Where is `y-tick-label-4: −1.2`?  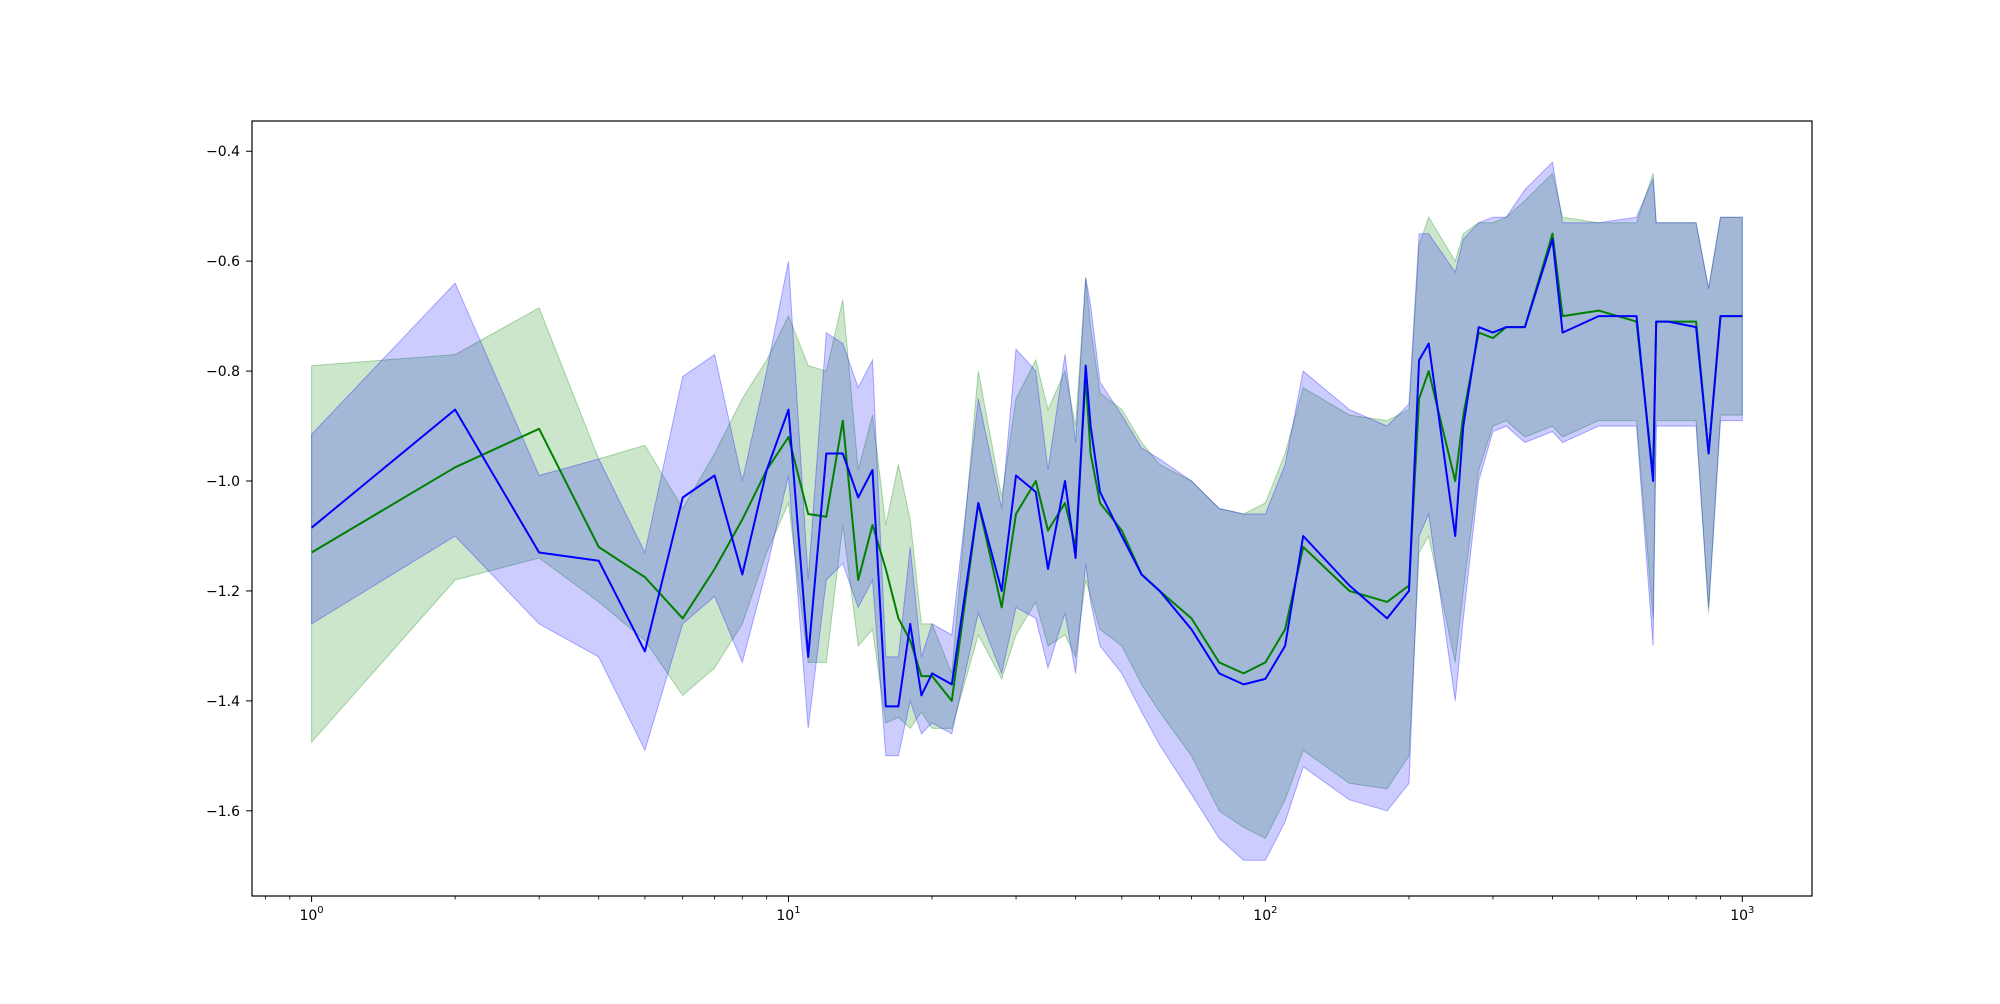 y-tick-label-4: −1.2 is located at coordinates (223, 592).